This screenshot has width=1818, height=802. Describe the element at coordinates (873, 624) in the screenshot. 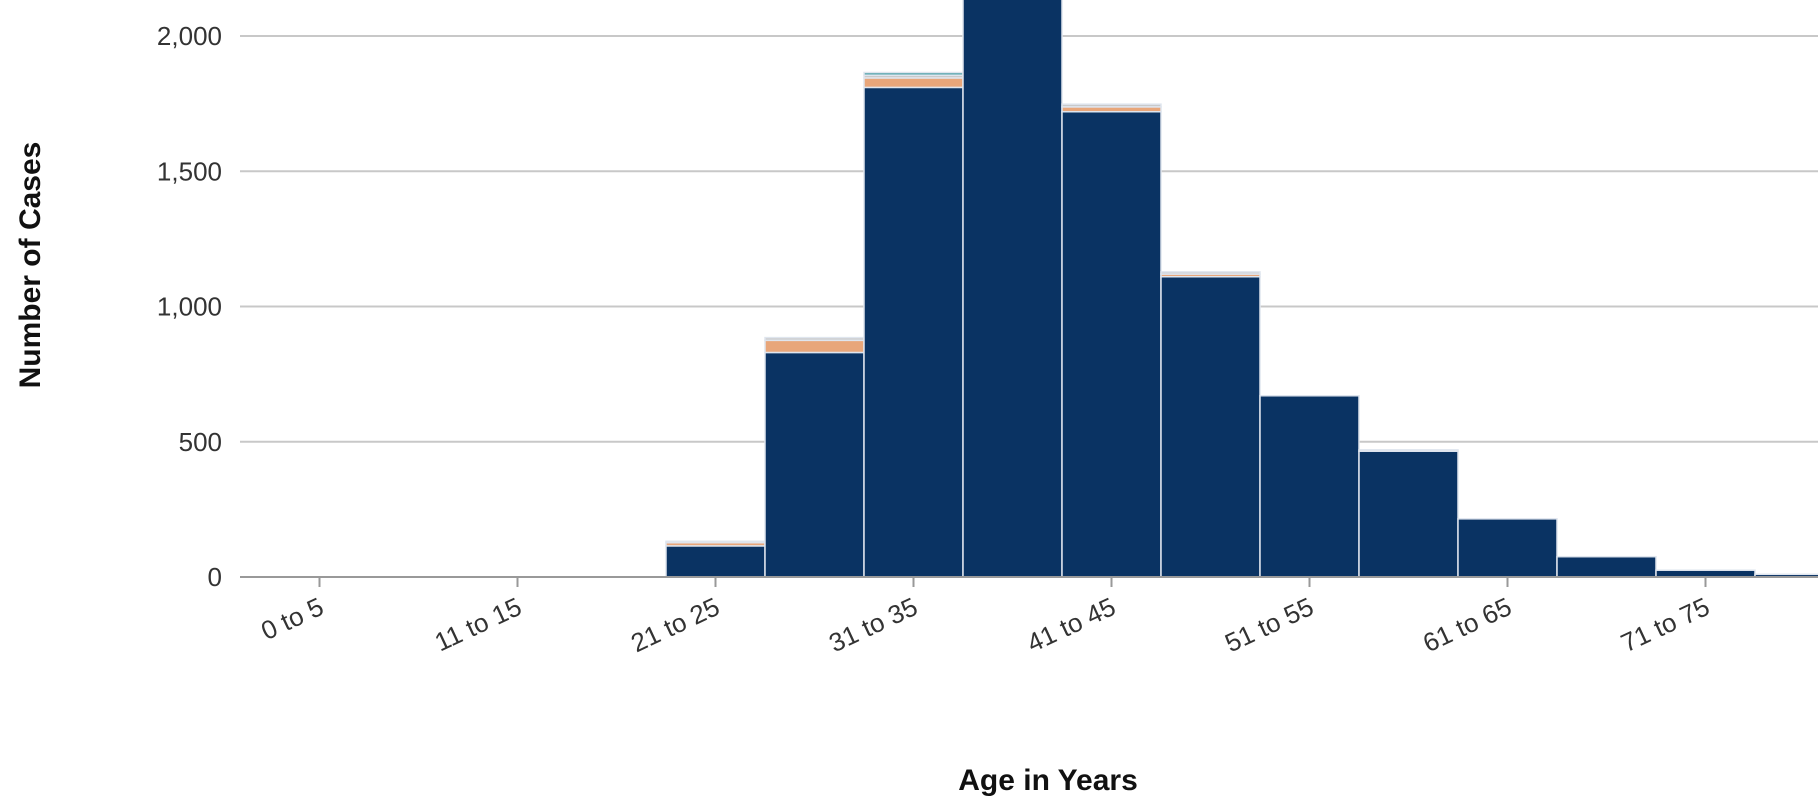

I see `x-tick-label: 31 to 35` at that location.